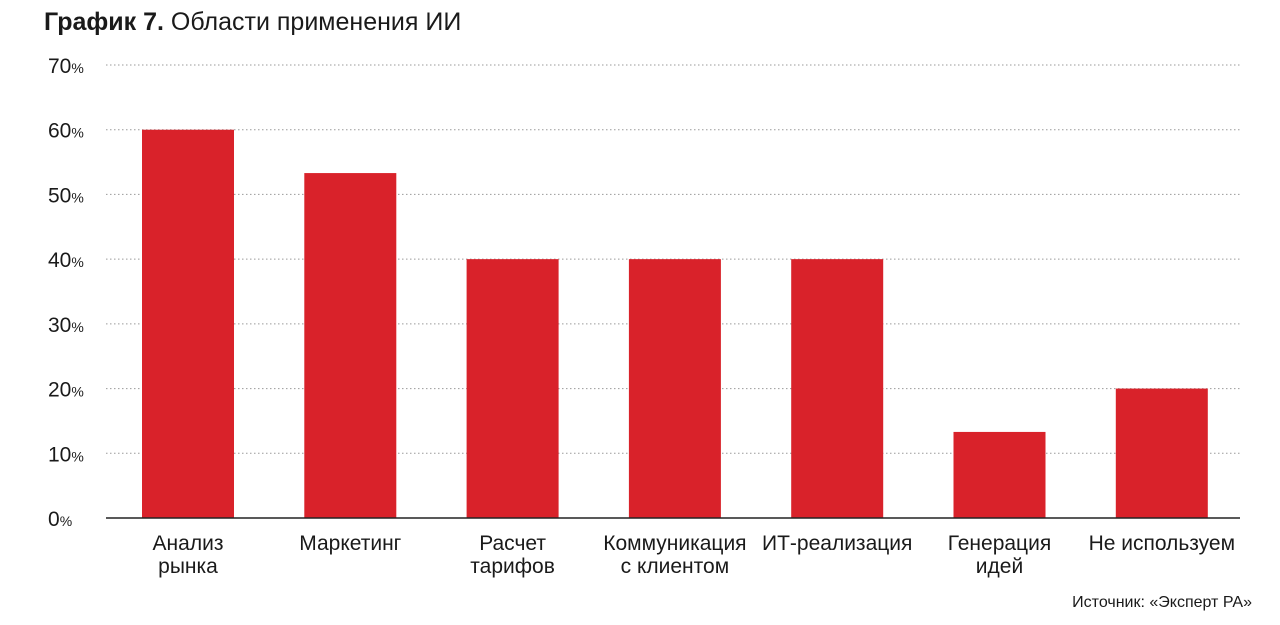 The image size is (1280, 625). Describe the element at coordinates (350, 543) in the screenshot. I see `x-tick-label: Маркетинг` at that location.